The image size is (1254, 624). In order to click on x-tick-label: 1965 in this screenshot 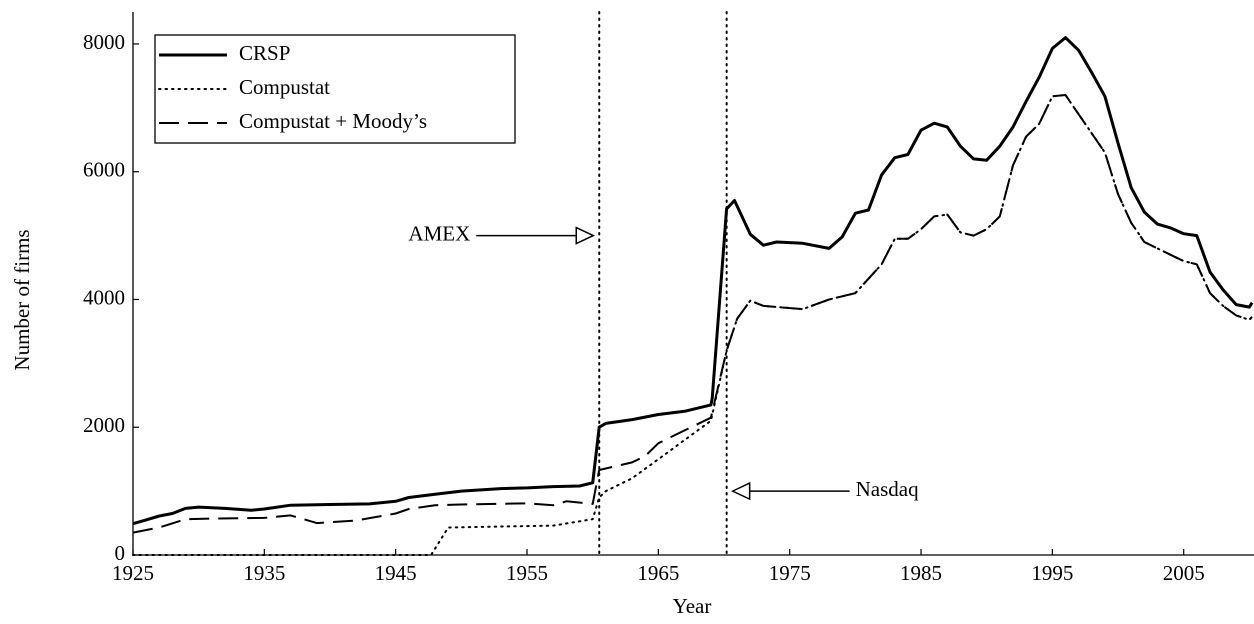, I will do `click(658, 573)`.